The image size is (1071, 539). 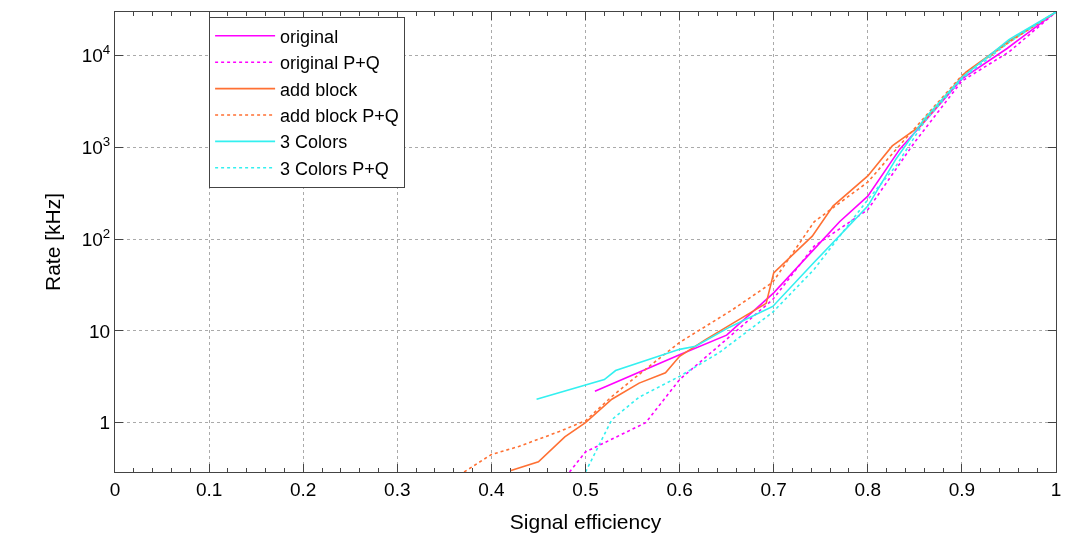 What do you see at coordinates (309, 36) in the screenshot?
I see `legend-label: original` at bounding box center [309, 36].